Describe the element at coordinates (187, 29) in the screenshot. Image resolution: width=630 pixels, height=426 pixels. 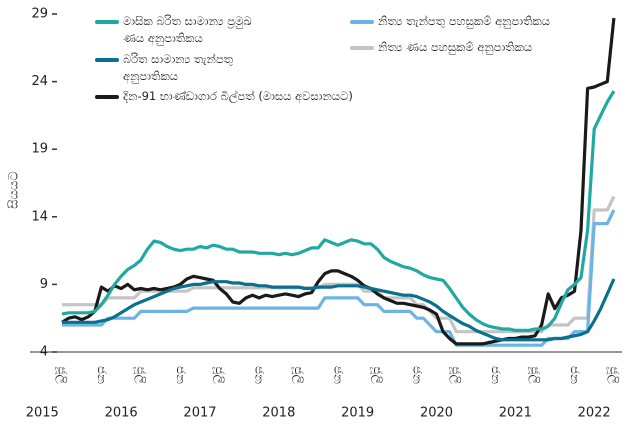
I see `legend-label: මාසික බරිත සාමාන්‍ය ප්‍රමුඛ ණය අනුපාතිකය` at that location.